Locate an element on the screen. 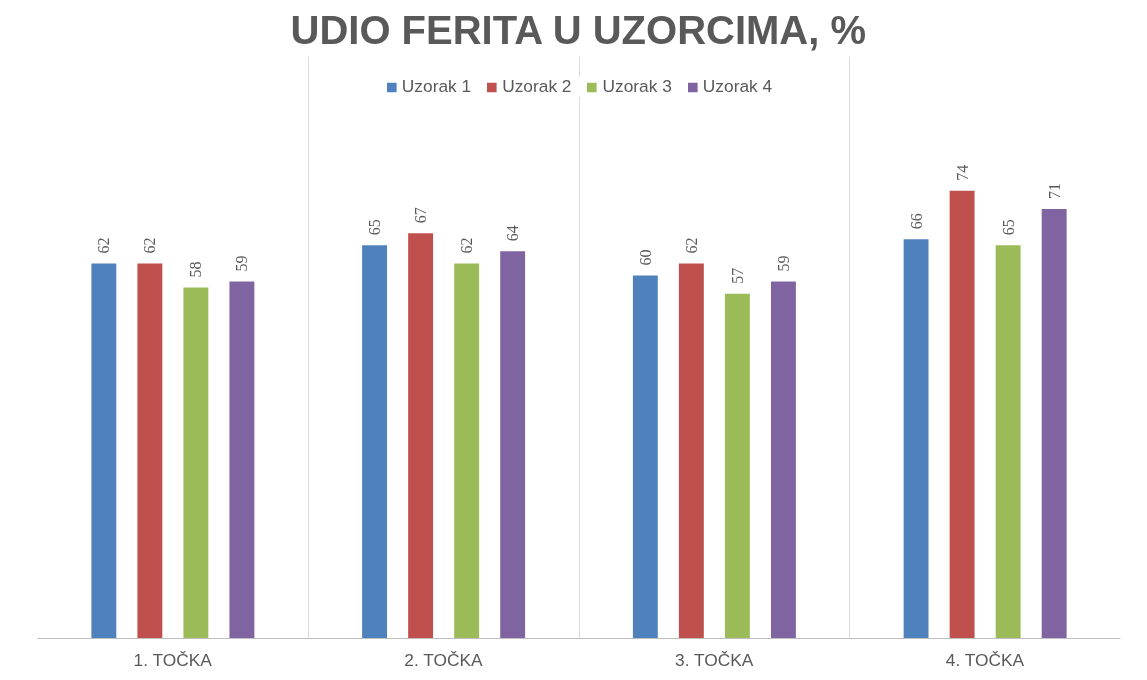  data-label: 66 is located at coordinates (916, 221).